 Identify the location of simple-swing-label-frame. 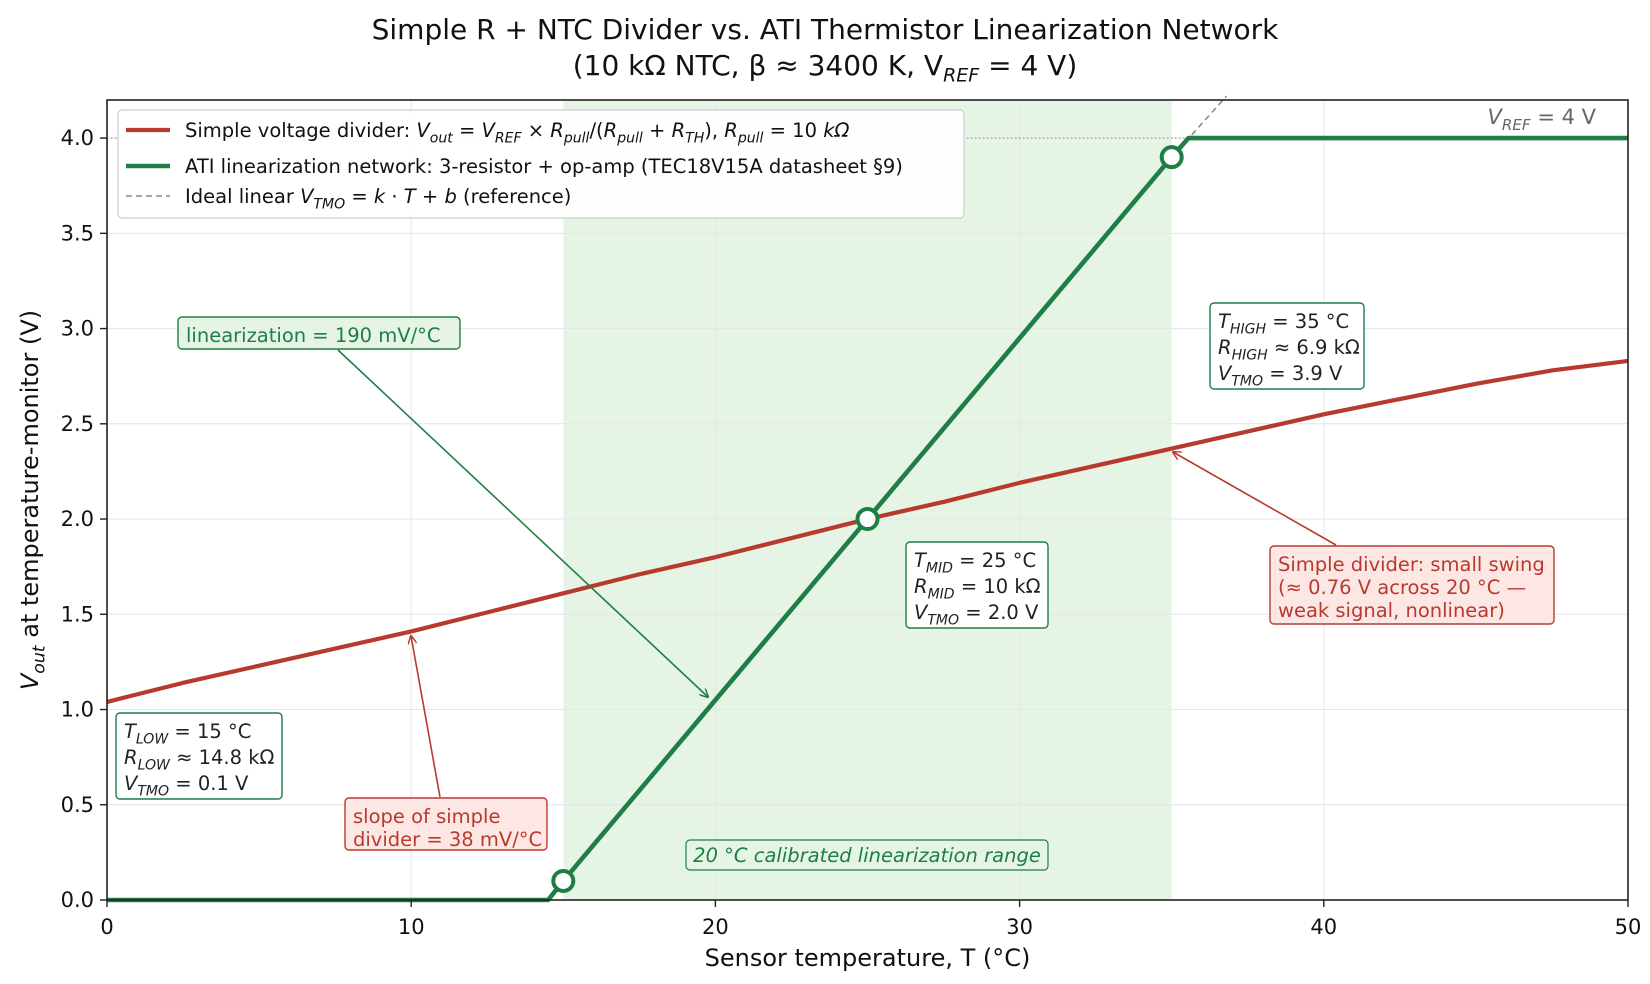
(1412, 585).